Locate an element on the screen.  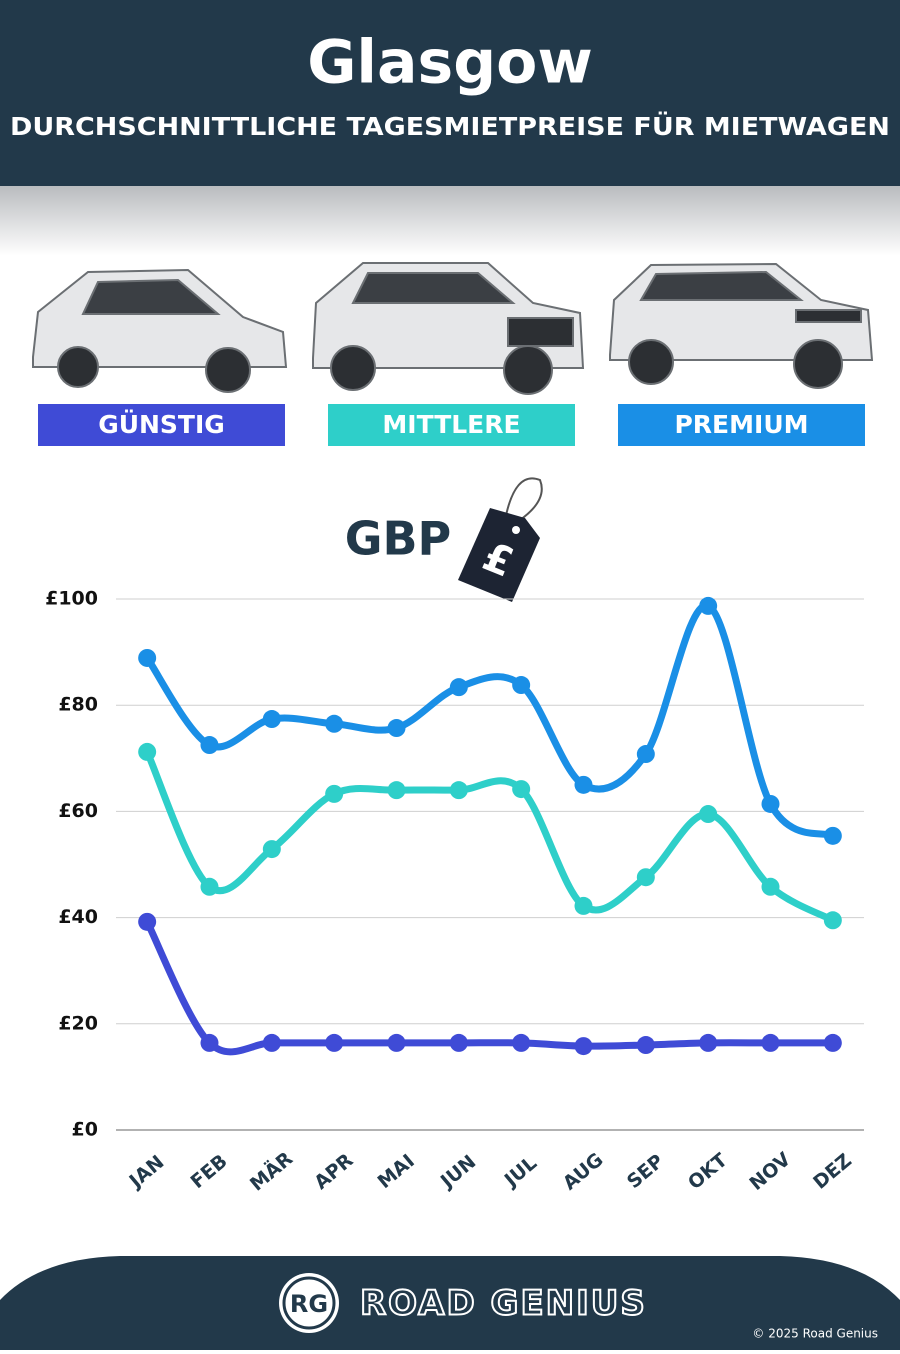
currency-label: GBP is located at coordinates (398, 539).